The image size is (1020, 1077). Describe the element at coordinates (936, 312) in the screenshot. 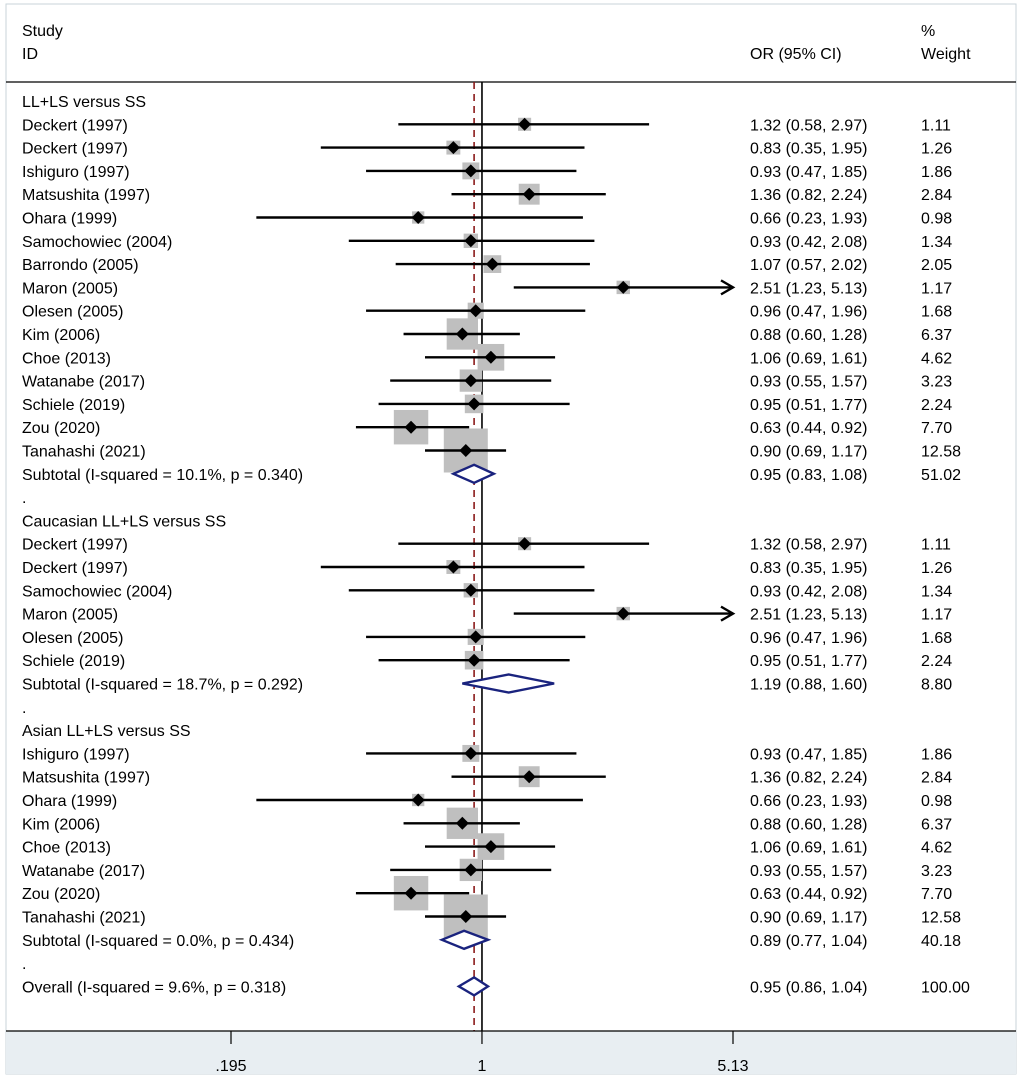

I see `study-weight: 1.68` at that location.